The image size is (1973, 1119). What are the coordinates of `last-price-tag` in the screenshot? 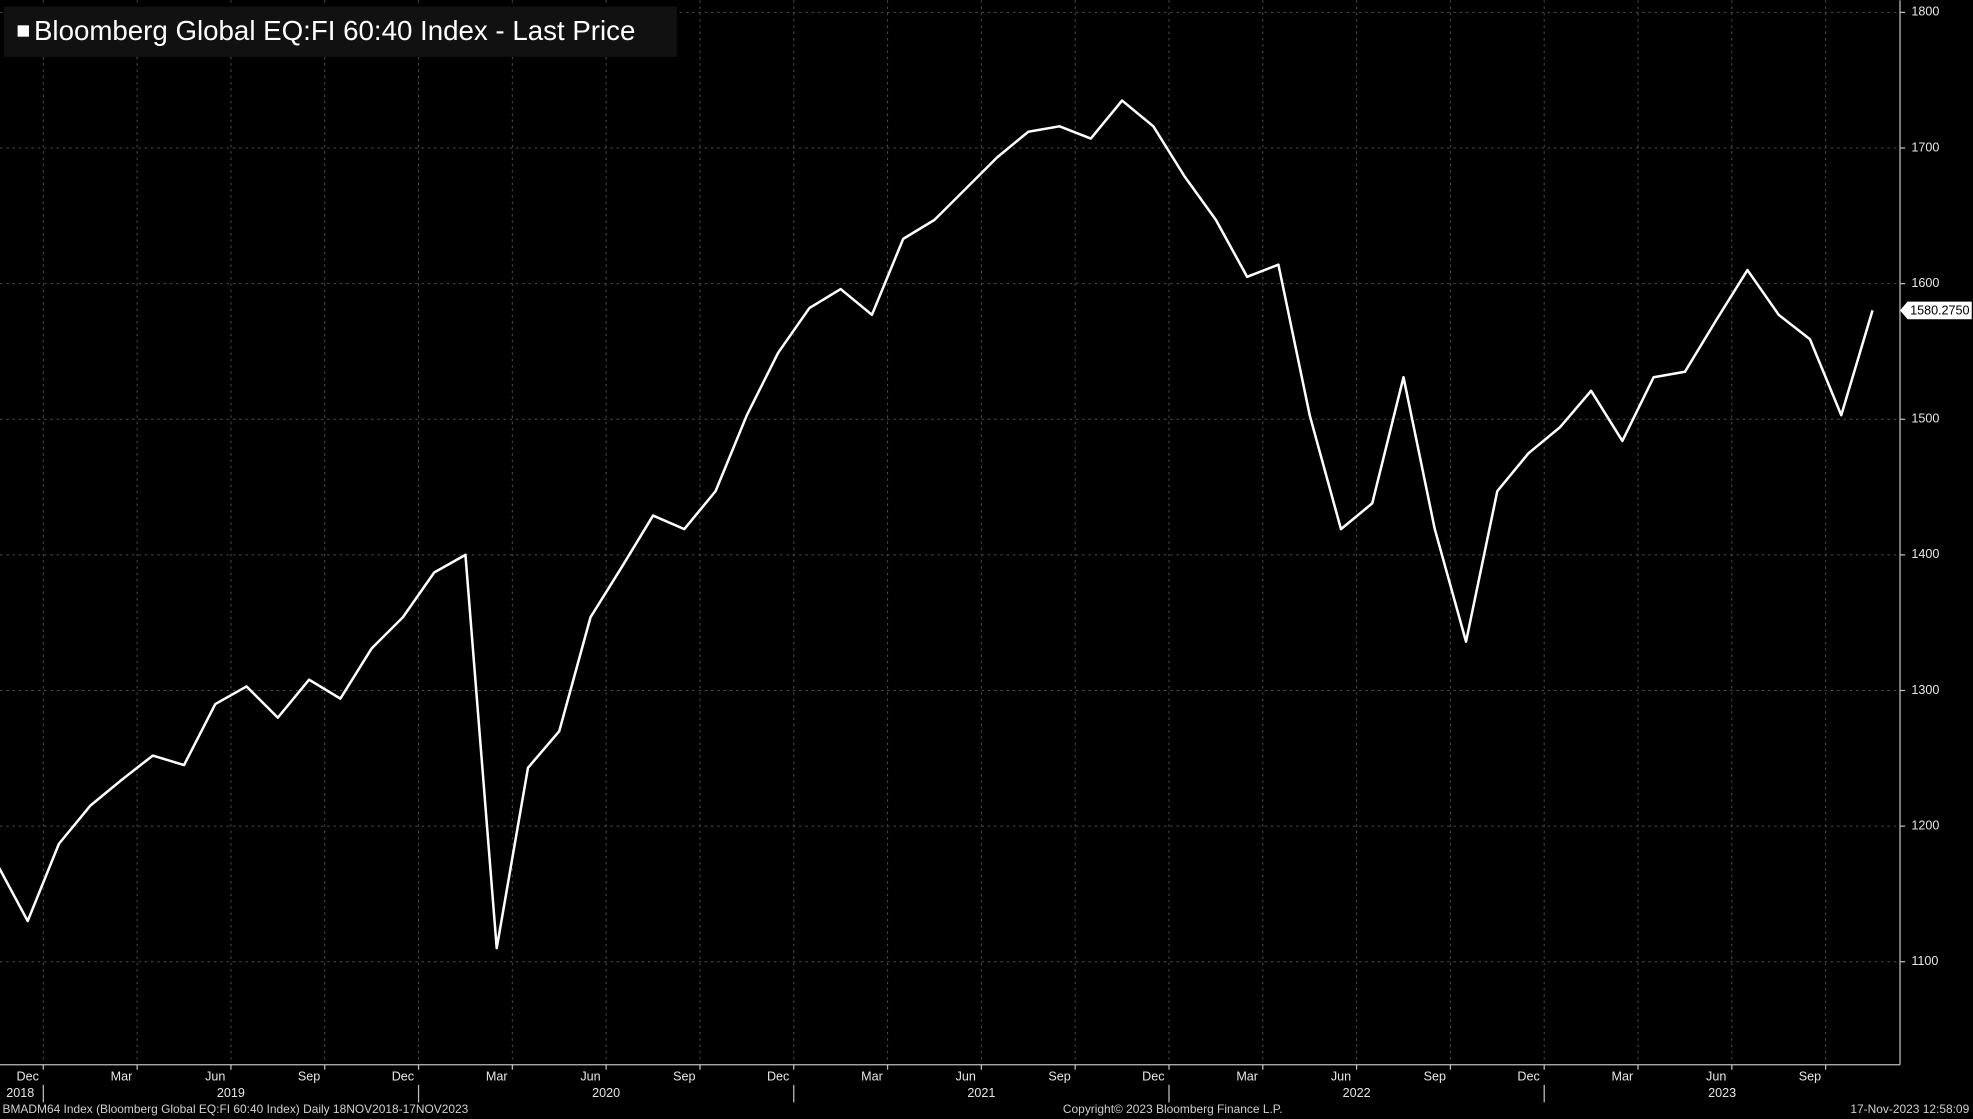 It's located at (1936, 310).